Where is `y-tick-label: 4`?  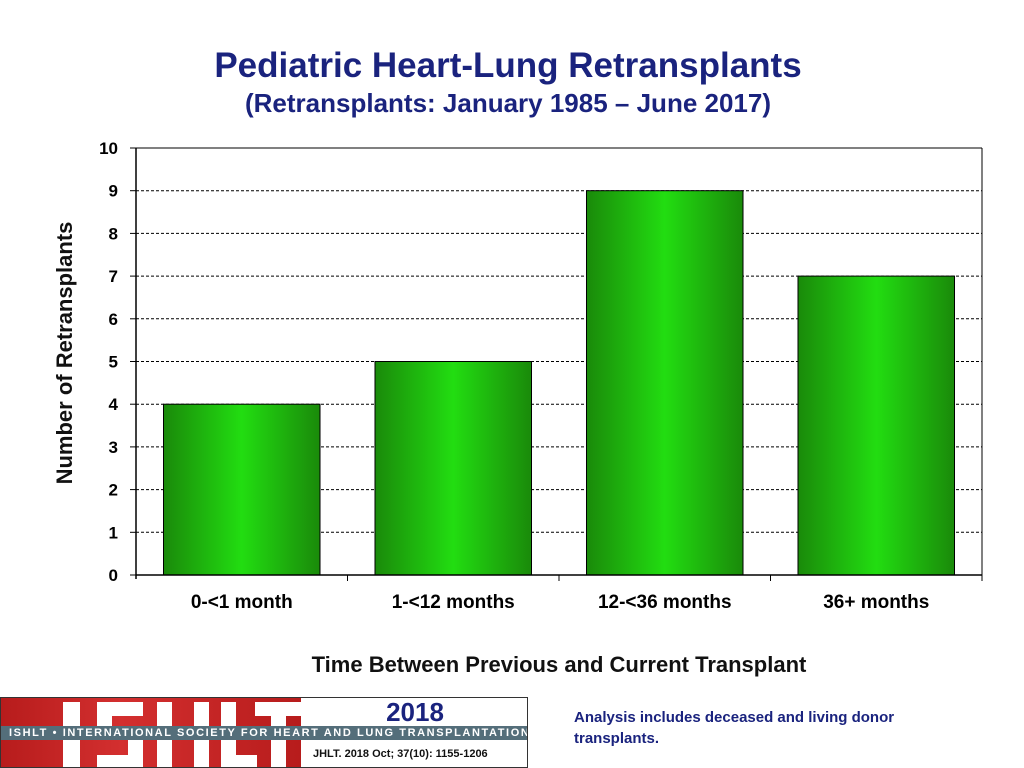 y-tick-label: 4 is located at coordinates (114, 404).